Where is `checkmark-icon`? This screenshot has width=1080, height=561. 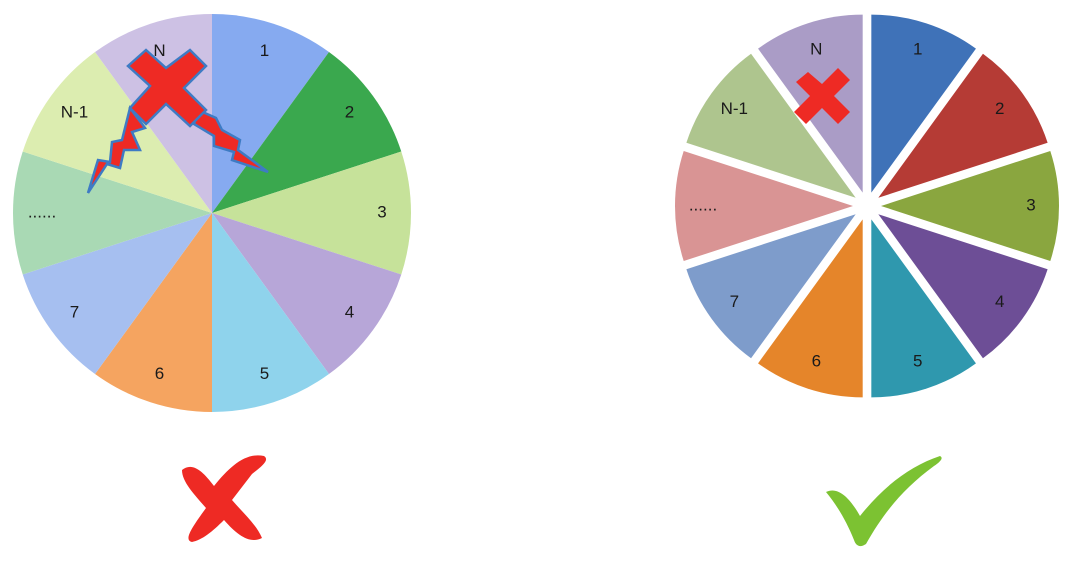
checkmark-icon is located at coordinates (884, 501).